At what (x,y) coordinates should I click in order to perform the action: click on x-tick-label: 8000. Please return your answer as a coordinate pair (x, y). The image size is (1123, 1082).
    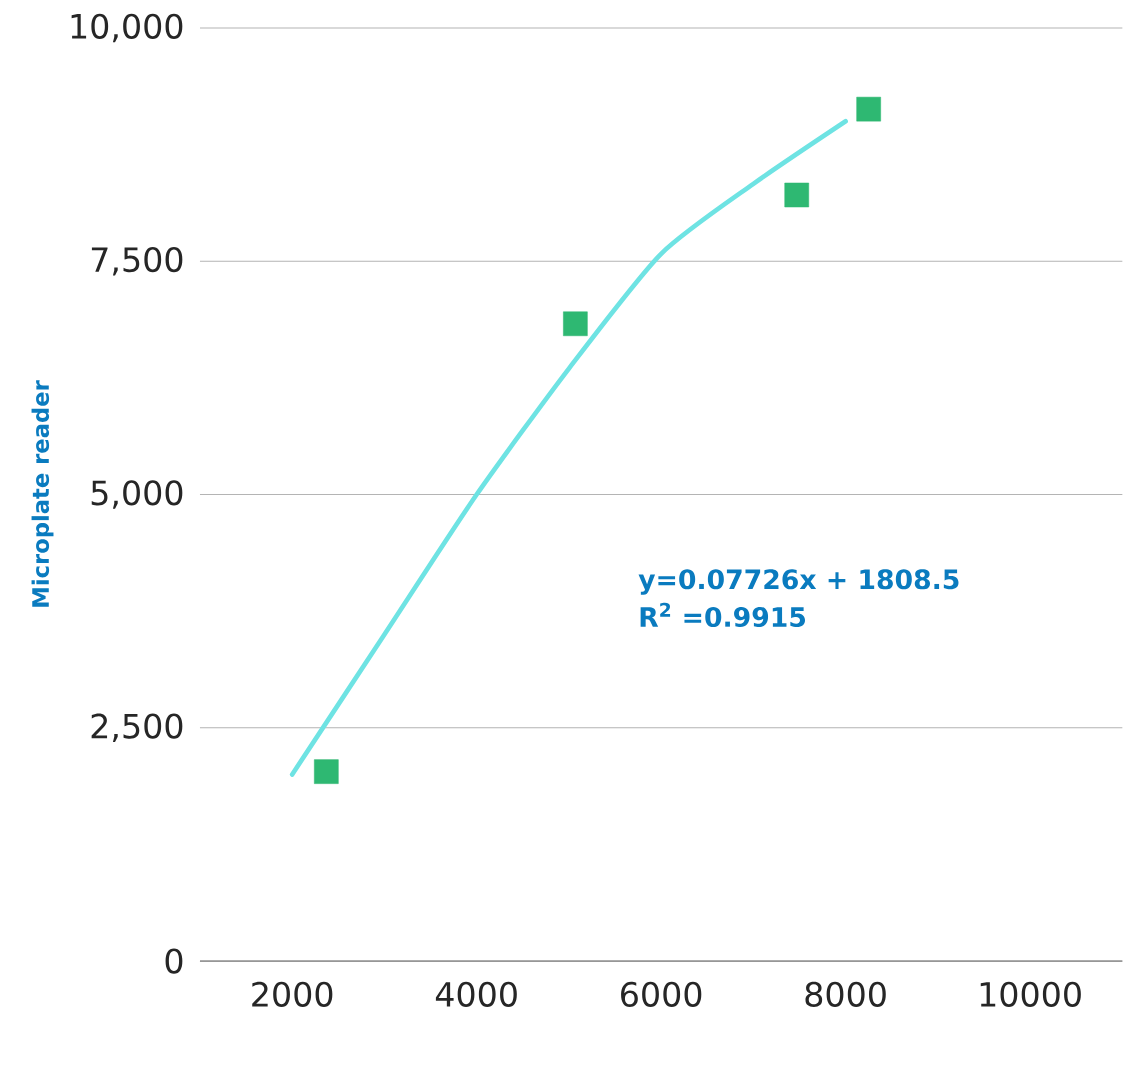
    Looking at the image, I should click on (845, 994).